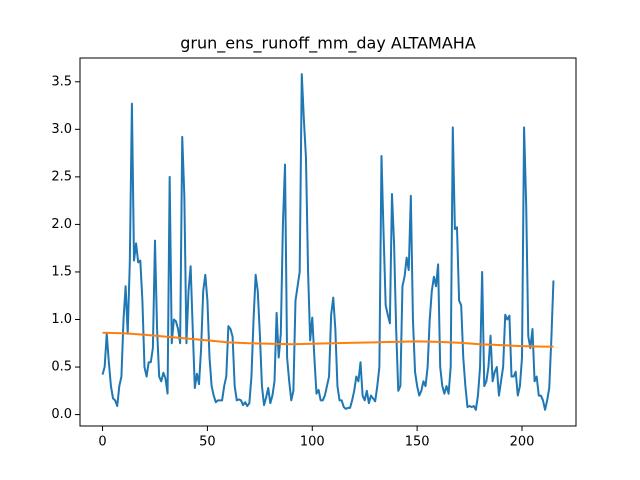  Describe the element at coordinates (61, 319) in the screenshot. I see `y-tick-label: 1.0` at that location.